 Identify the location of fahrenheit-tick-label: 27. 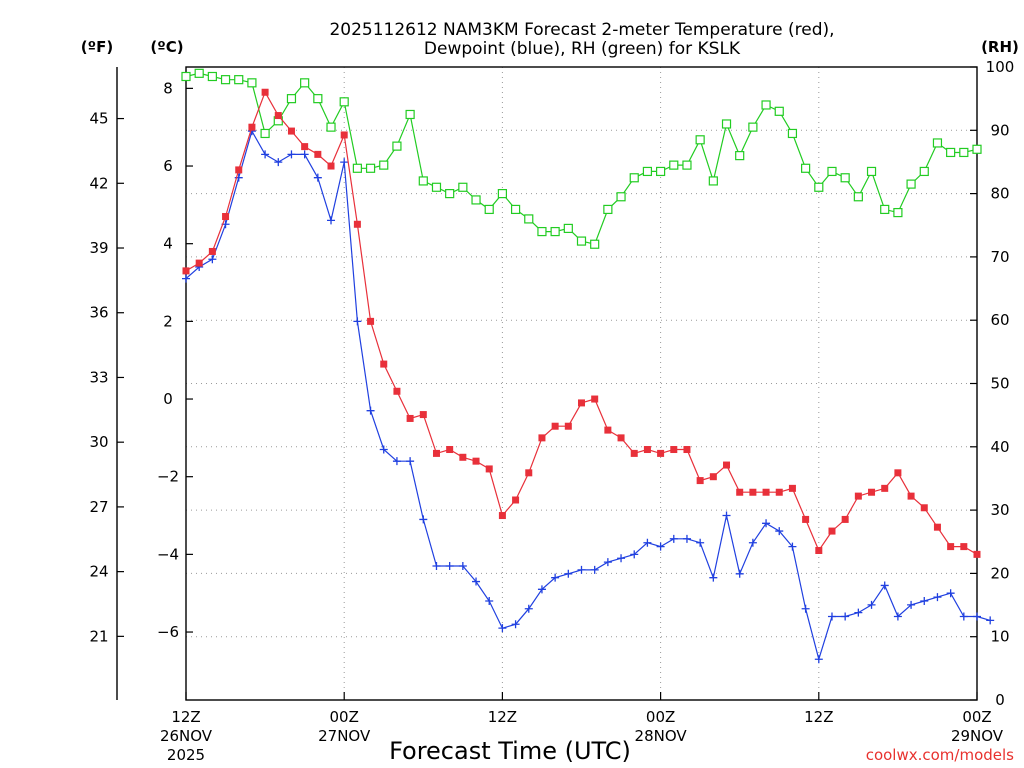
(98, 507).